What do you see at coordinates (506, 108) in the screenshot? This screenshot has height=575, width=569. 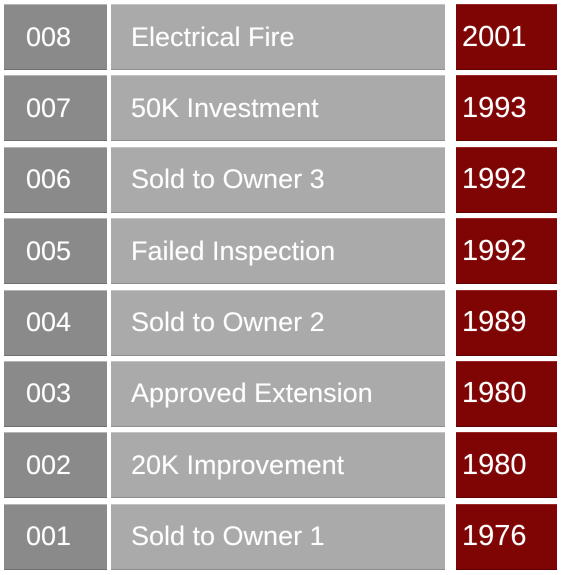 I see `event-year: 1993` at bounding box center [506, 108].